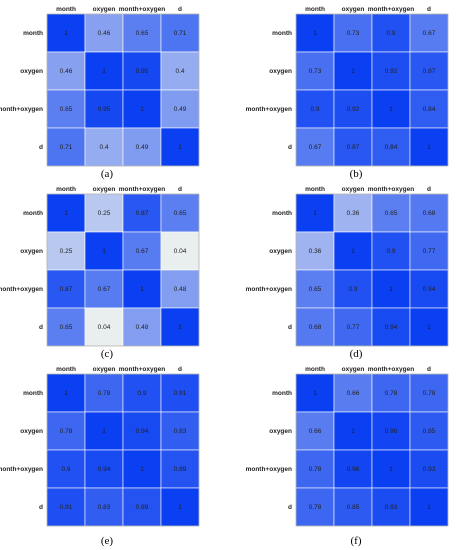  I want to click on cell-value-label: 0.78, so click(104, 393).